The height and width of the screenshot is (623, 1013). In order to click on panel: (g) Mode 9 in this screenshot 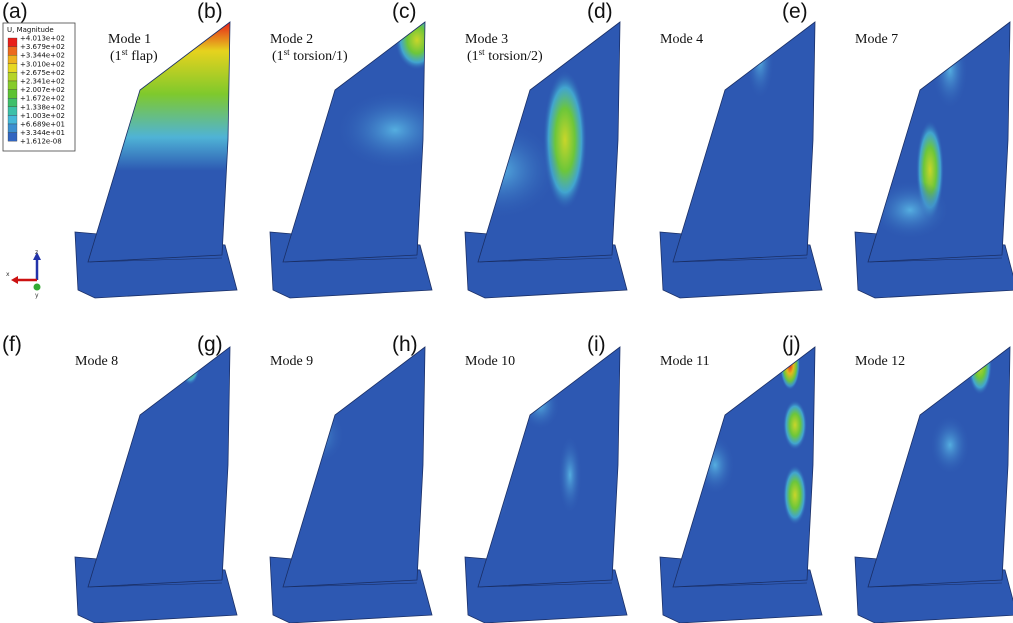, I will do `click(315, 478)`.